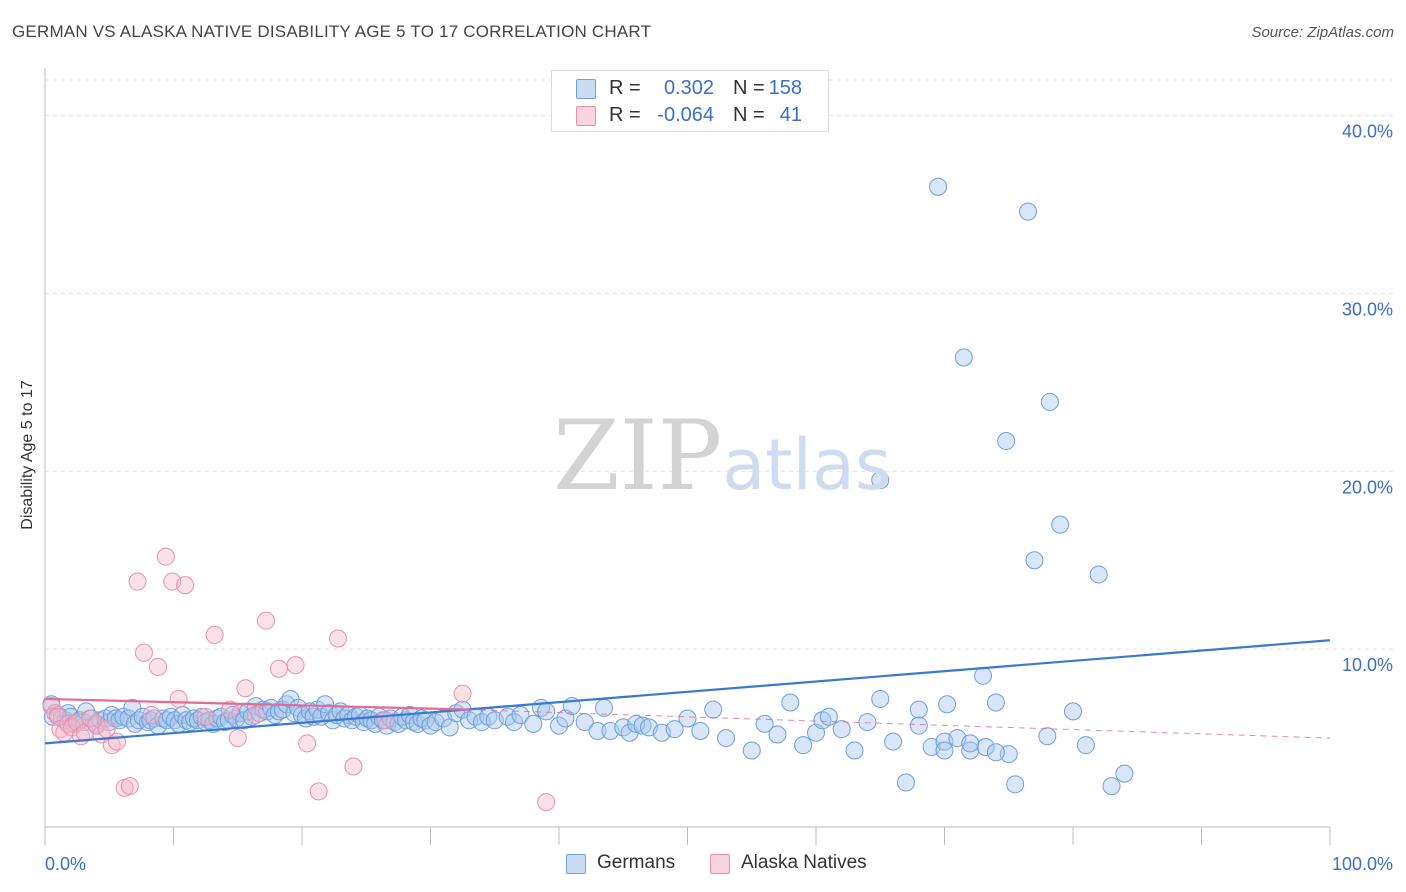  I want to click on stats-n-value: 41, so click(790, 115).